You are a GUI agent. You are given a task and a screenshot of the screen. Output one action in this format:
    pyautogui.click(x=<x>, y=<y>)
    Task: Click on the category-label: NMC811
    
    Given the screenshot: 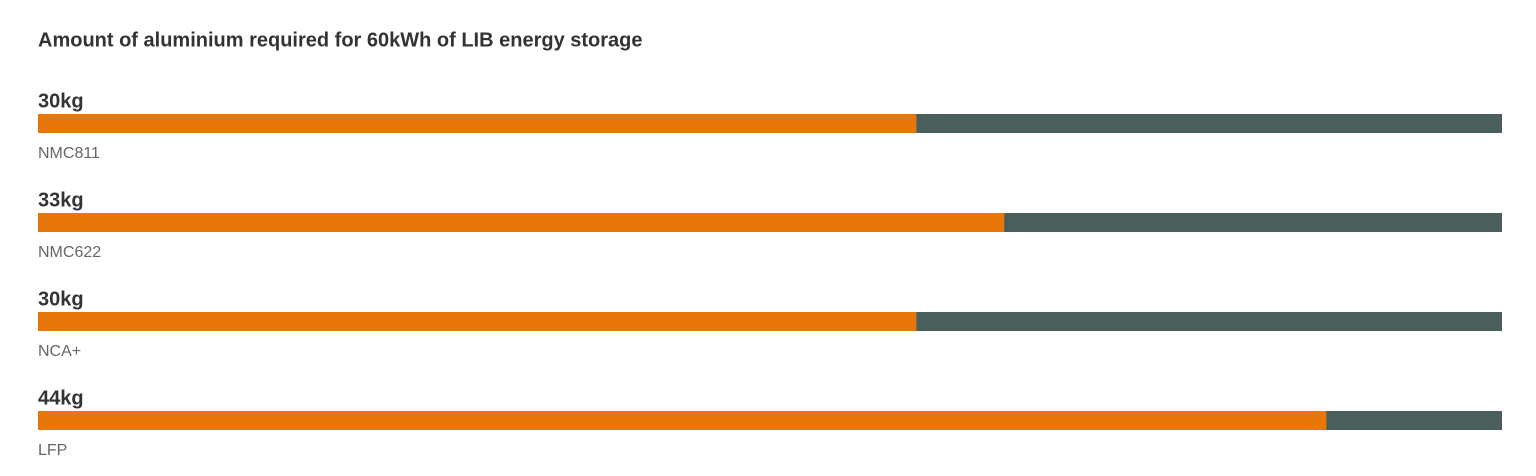 What is the action you would take?
    pyautogui.click(x=69, y=153)
    